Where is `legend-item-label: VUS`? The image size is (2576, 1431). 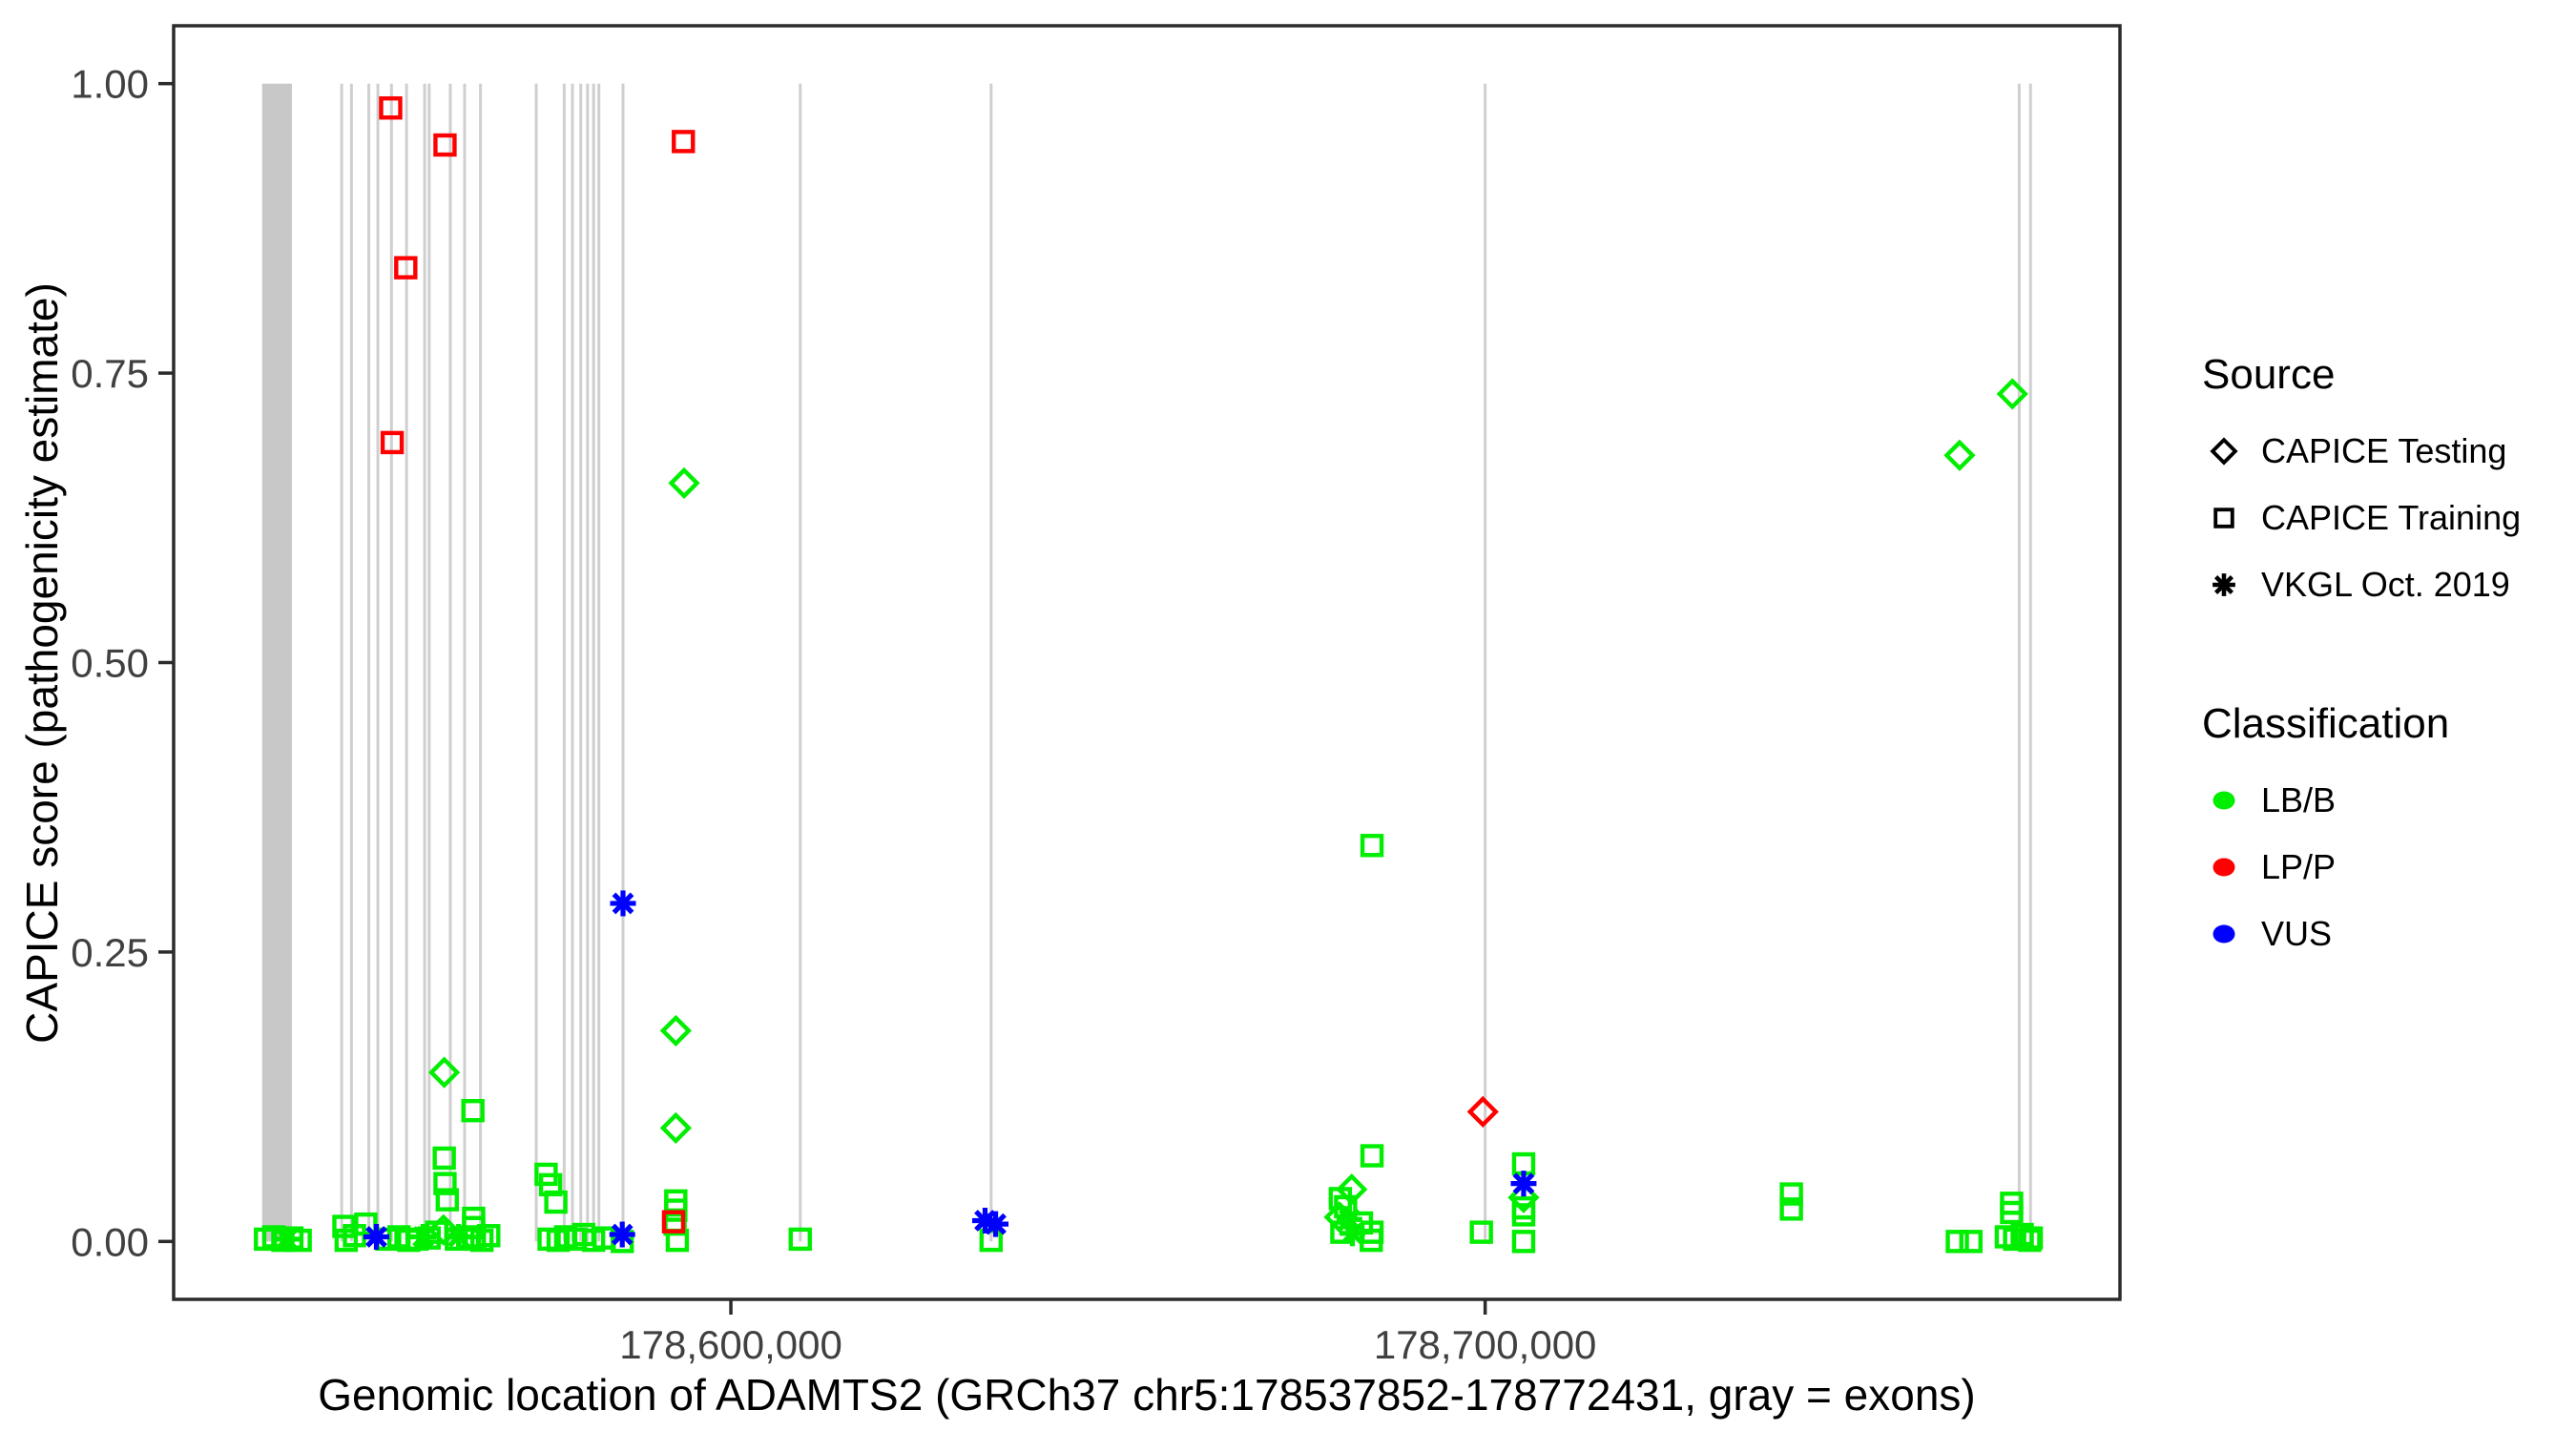
legend-item-label: VUS is located at coordinates (2297, 933).